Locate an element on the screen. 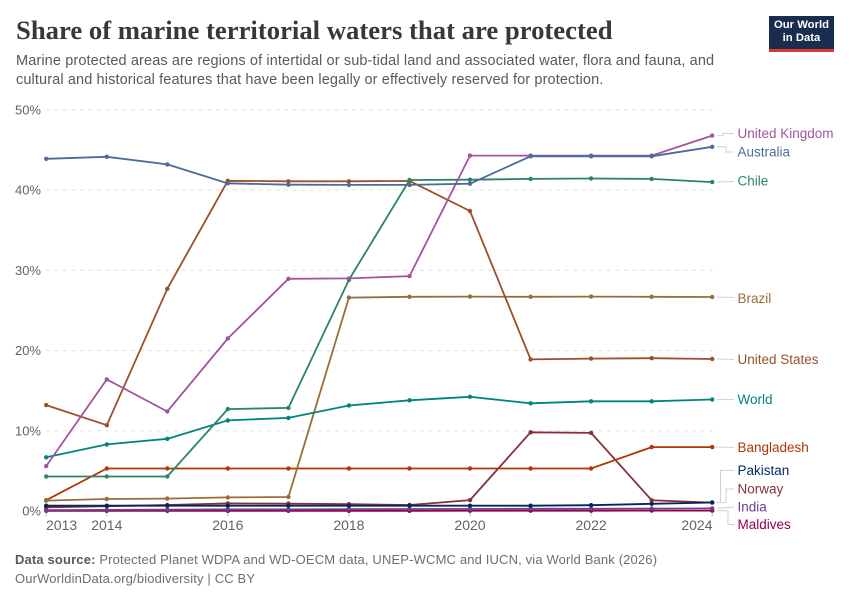  svg-text: 2018 is located at coordinates (348, 525).